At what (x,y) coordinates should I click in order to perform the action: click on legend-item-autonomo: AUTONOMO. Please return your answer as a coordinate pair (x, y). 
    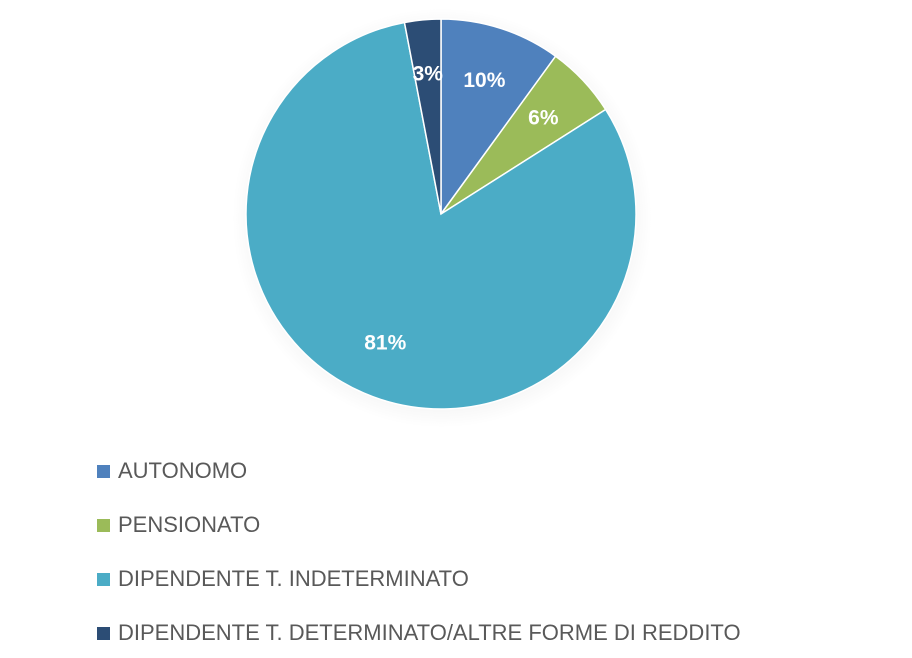
    Looking at the image, I should click on (419, 471).